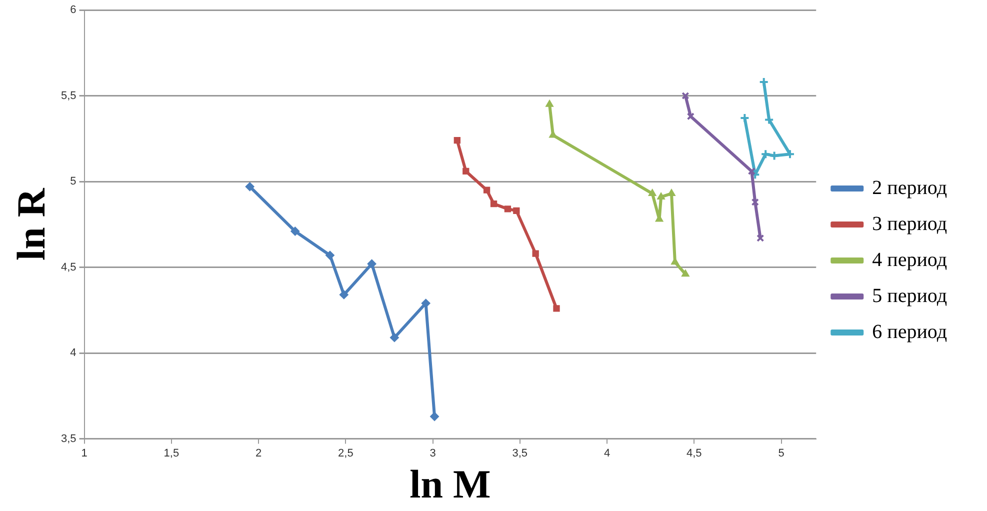 This screenshot has height=511, width=987. I want to click on y-tick-label: 6, so click(73, 10).